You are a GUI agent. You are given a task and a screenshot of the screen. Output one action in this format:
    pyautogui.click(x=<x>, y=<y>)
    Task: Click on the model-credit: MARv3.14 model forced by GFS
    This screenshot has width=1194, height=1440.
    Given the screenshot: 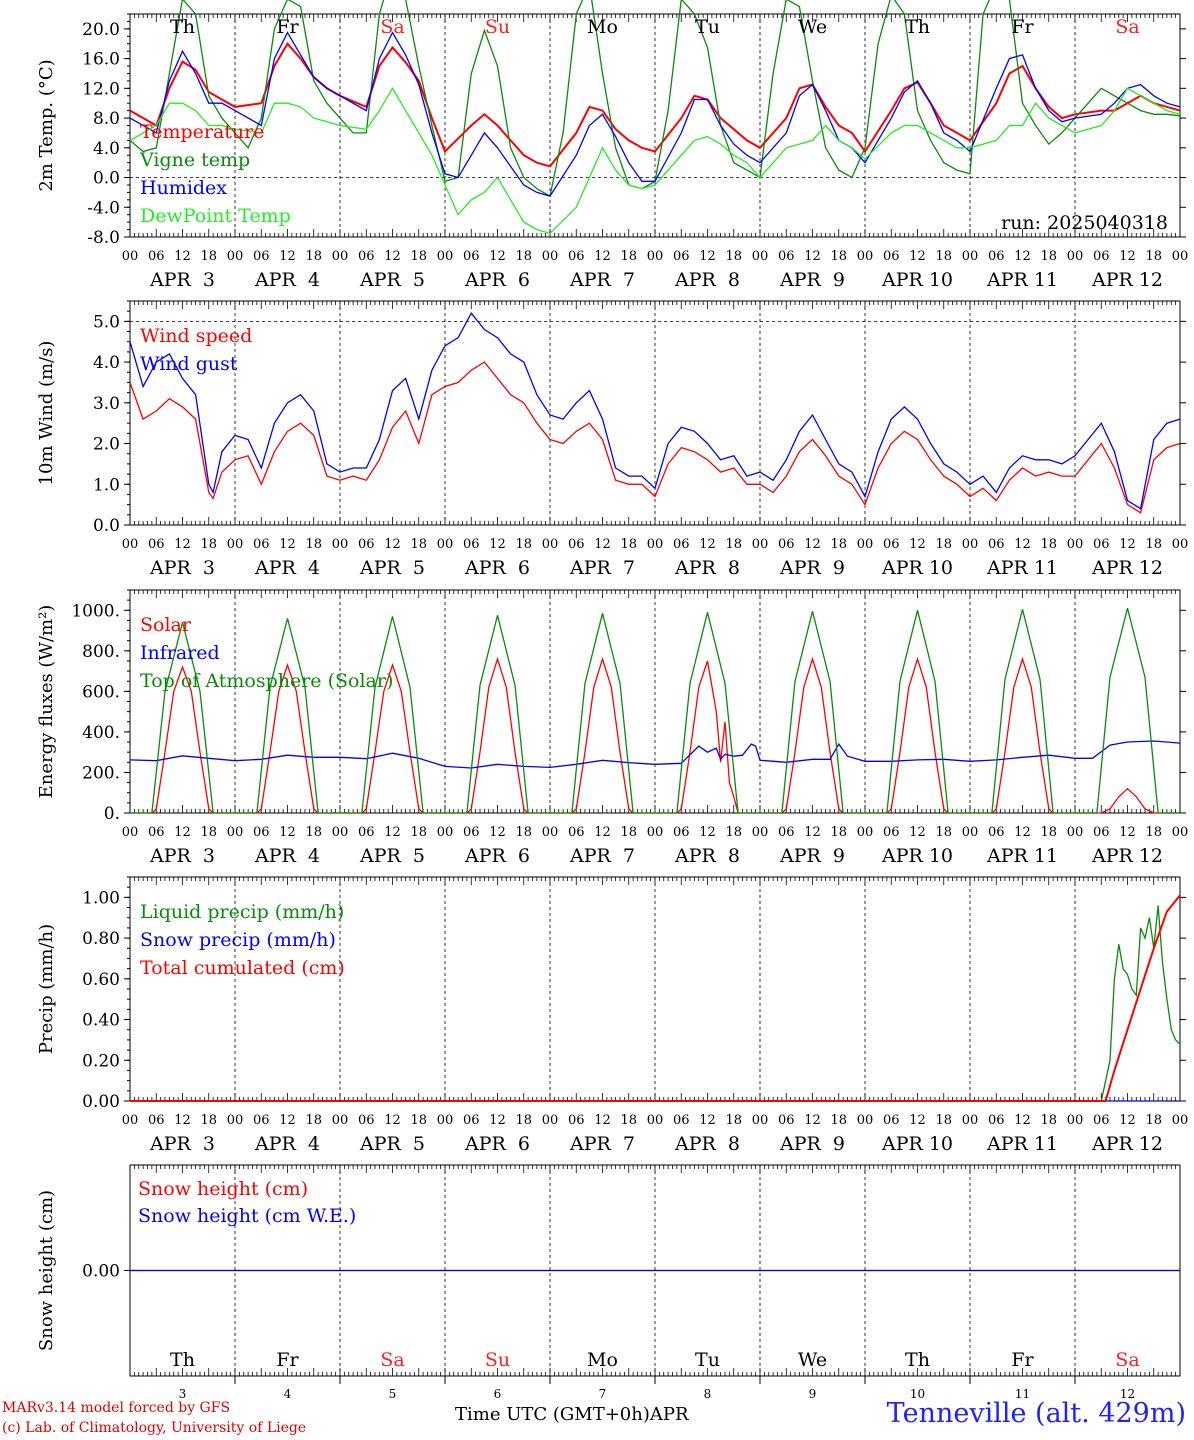 What is the action you would take?
    pyautogui.click(x=116, y=1408)
    